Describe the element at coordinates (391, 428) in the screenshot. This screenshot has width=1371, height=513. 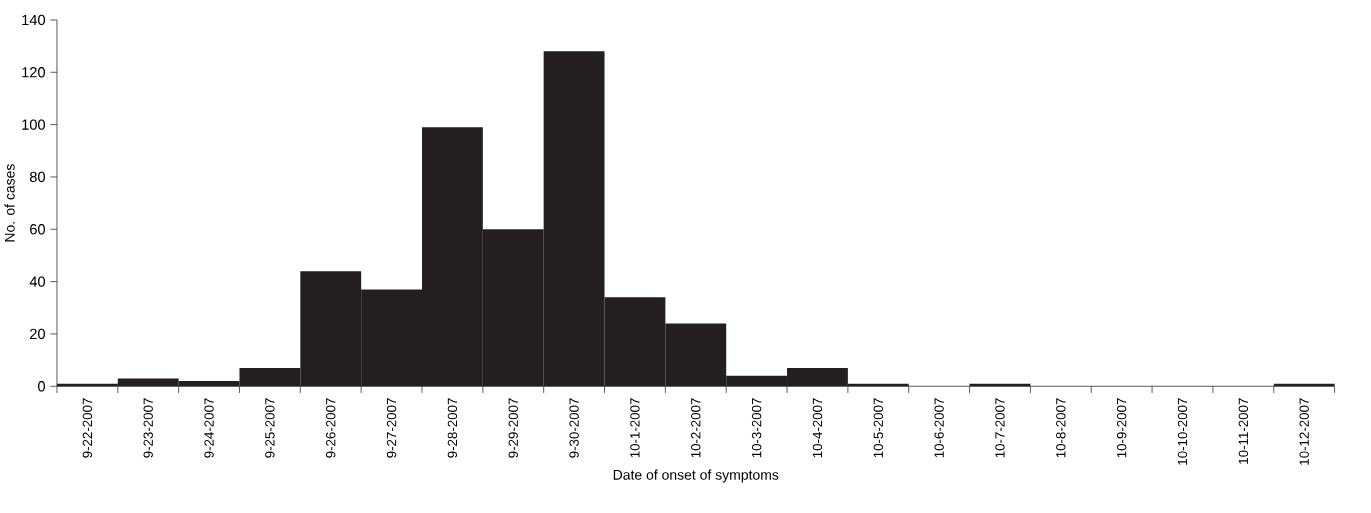
I see `x-tick-label: 9-27-2007` at that location.